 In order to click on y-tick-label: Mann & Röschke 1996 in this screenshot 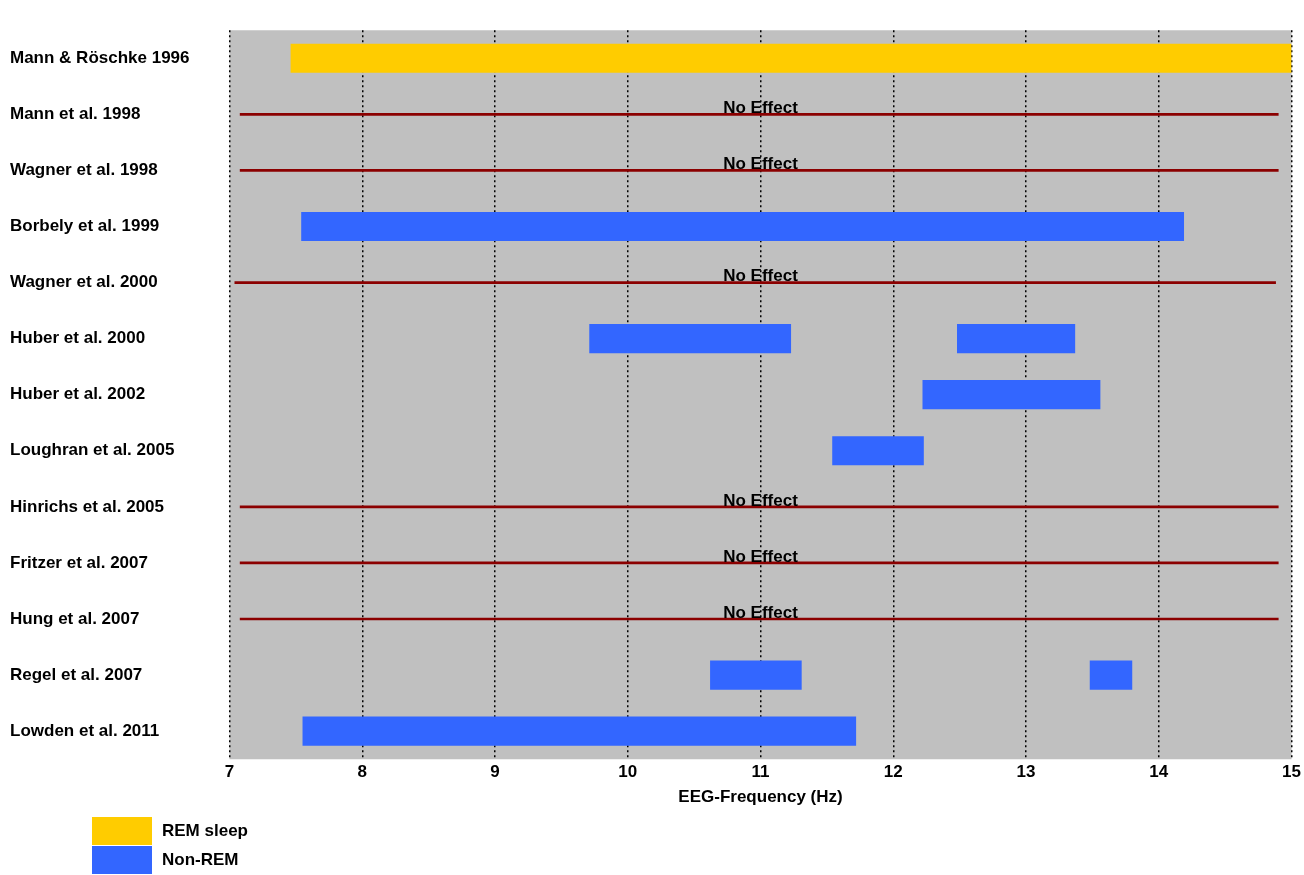, I will do `click(100, 57)`.